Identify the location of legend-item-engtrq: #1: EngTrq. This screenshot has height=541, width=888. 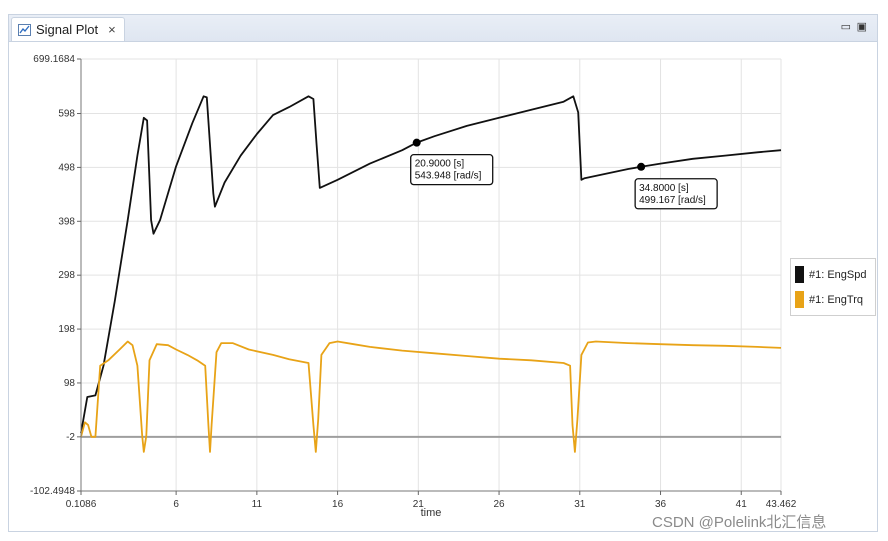
(829, 299).